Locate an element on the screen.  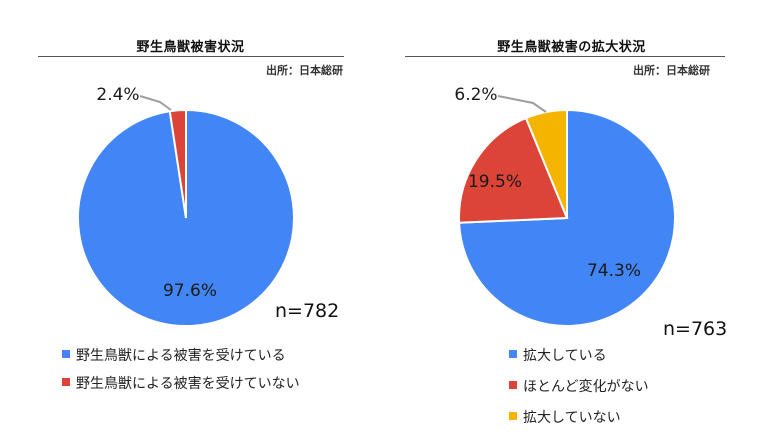
legend-item: 野生鳥獣による被害を受けていない is located at coordinates (181, 383).